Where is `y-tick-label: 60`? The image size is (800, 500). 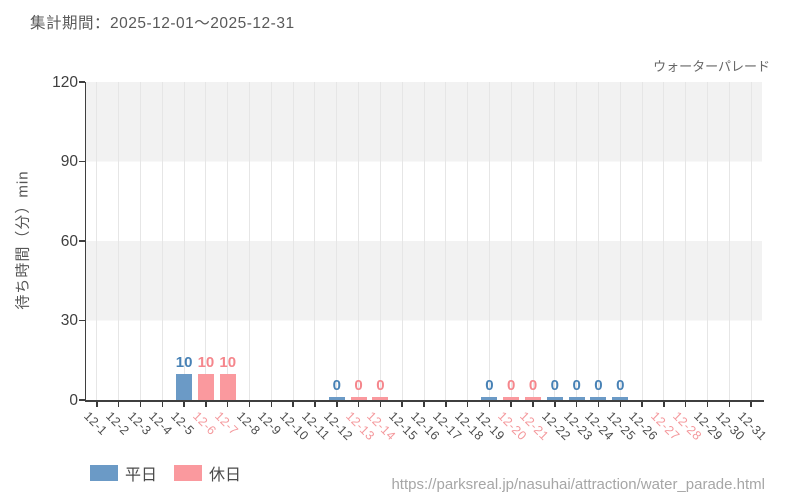 y-tick-label: 60 is located at coordinates (69, 241).